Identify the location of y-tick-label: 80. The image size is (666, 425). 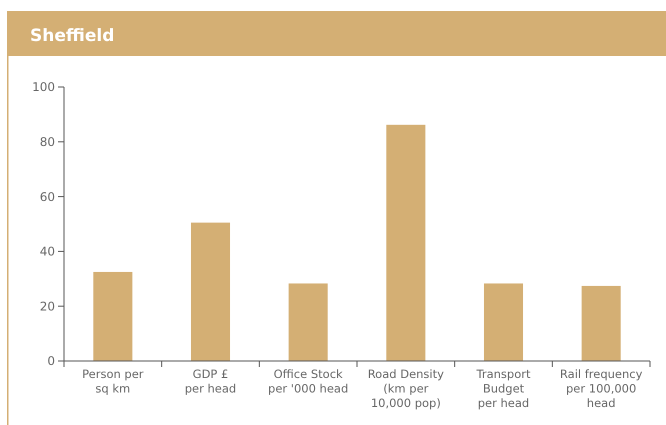
(47, 142).